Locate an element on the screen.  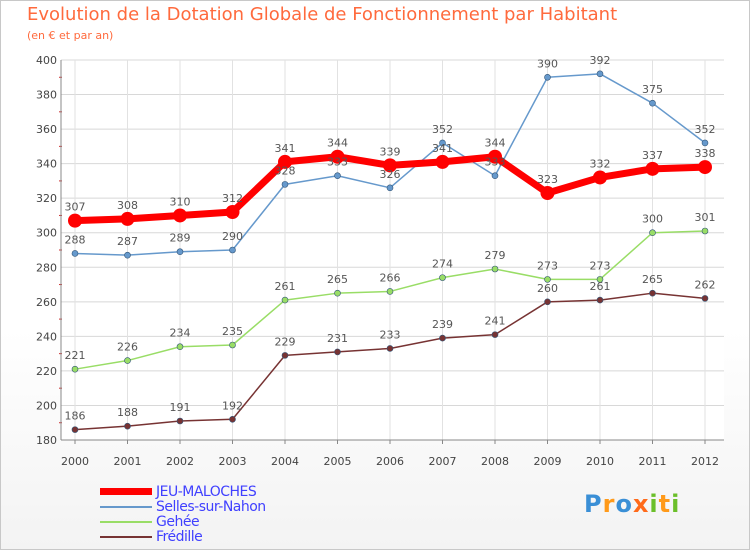
x-tick-label: 2001 is located at coordinates (128, 461).